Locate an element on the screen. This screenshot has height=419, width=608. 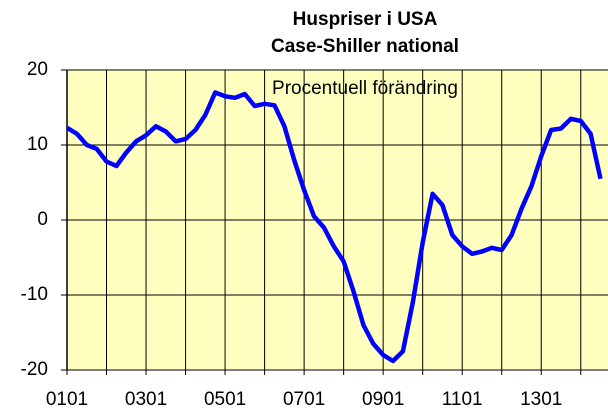
x-tick-label: 1101 is located at coordinates (462, 399).